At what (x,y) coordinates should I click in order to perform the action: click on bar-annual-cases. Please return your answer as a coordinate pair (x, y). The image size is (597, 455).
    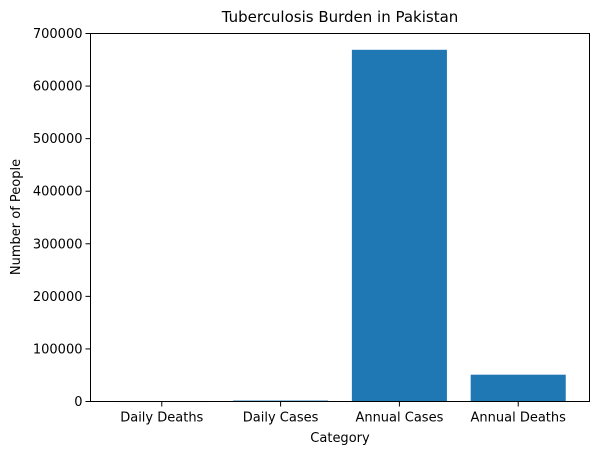
    Looking at the image, I should click on (399, 225).